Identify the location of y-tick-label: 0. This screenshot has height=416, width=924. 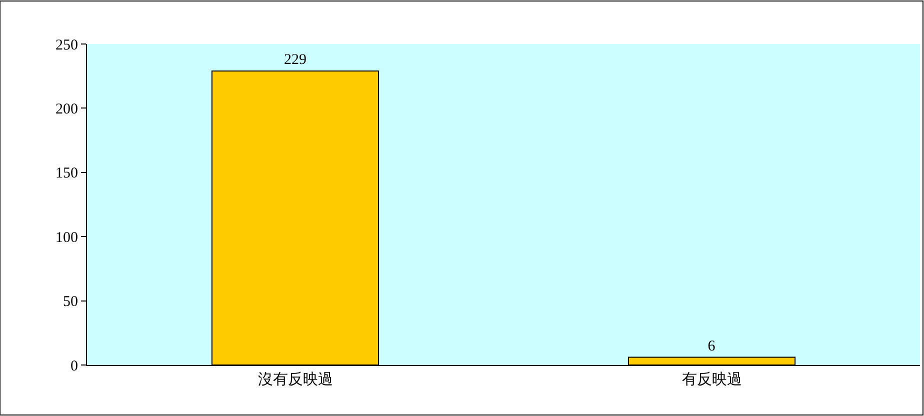
(74, 366).